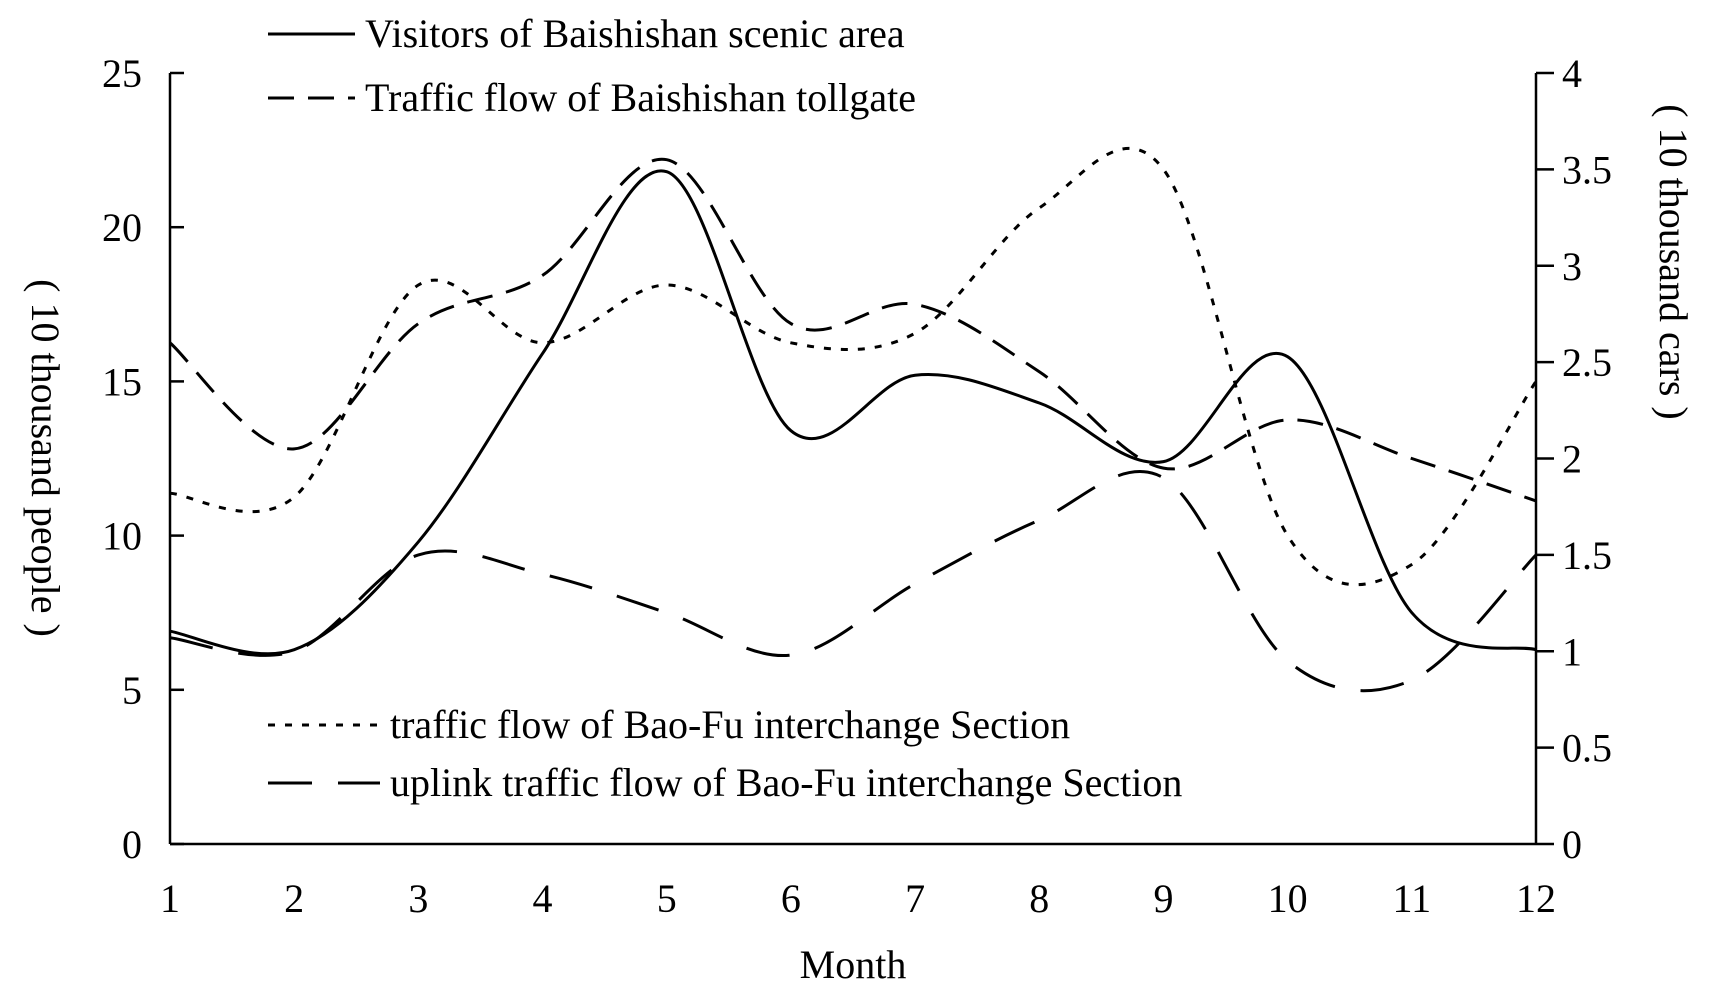  What do you see at coordinates (1587, 362) in the screenshot?
I see `right-tick-label: 2.5` at bounding box center [1587, 362].